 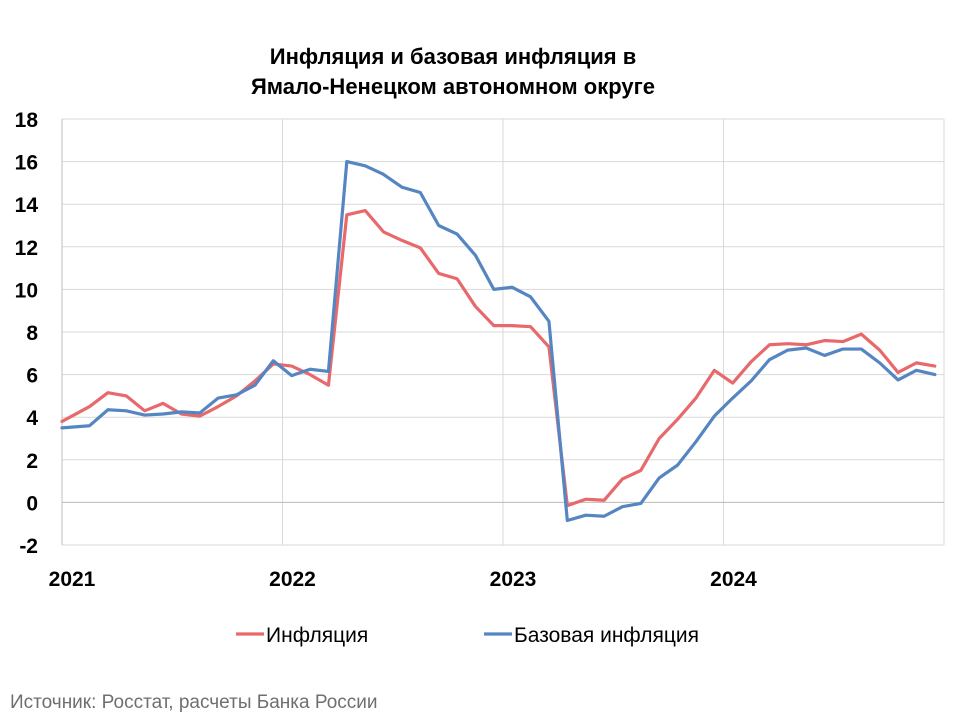 I want to click on y-tick-label: 4, so click(x=32, y=418).